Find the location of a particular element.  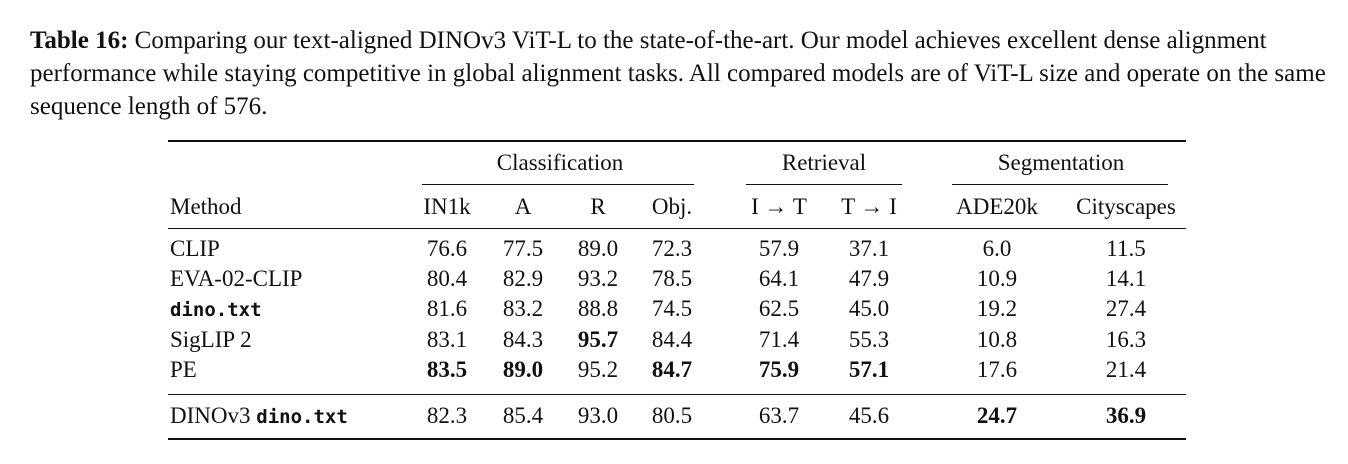

method-prefix: DINOv3 is located at coordinates (213, 415).